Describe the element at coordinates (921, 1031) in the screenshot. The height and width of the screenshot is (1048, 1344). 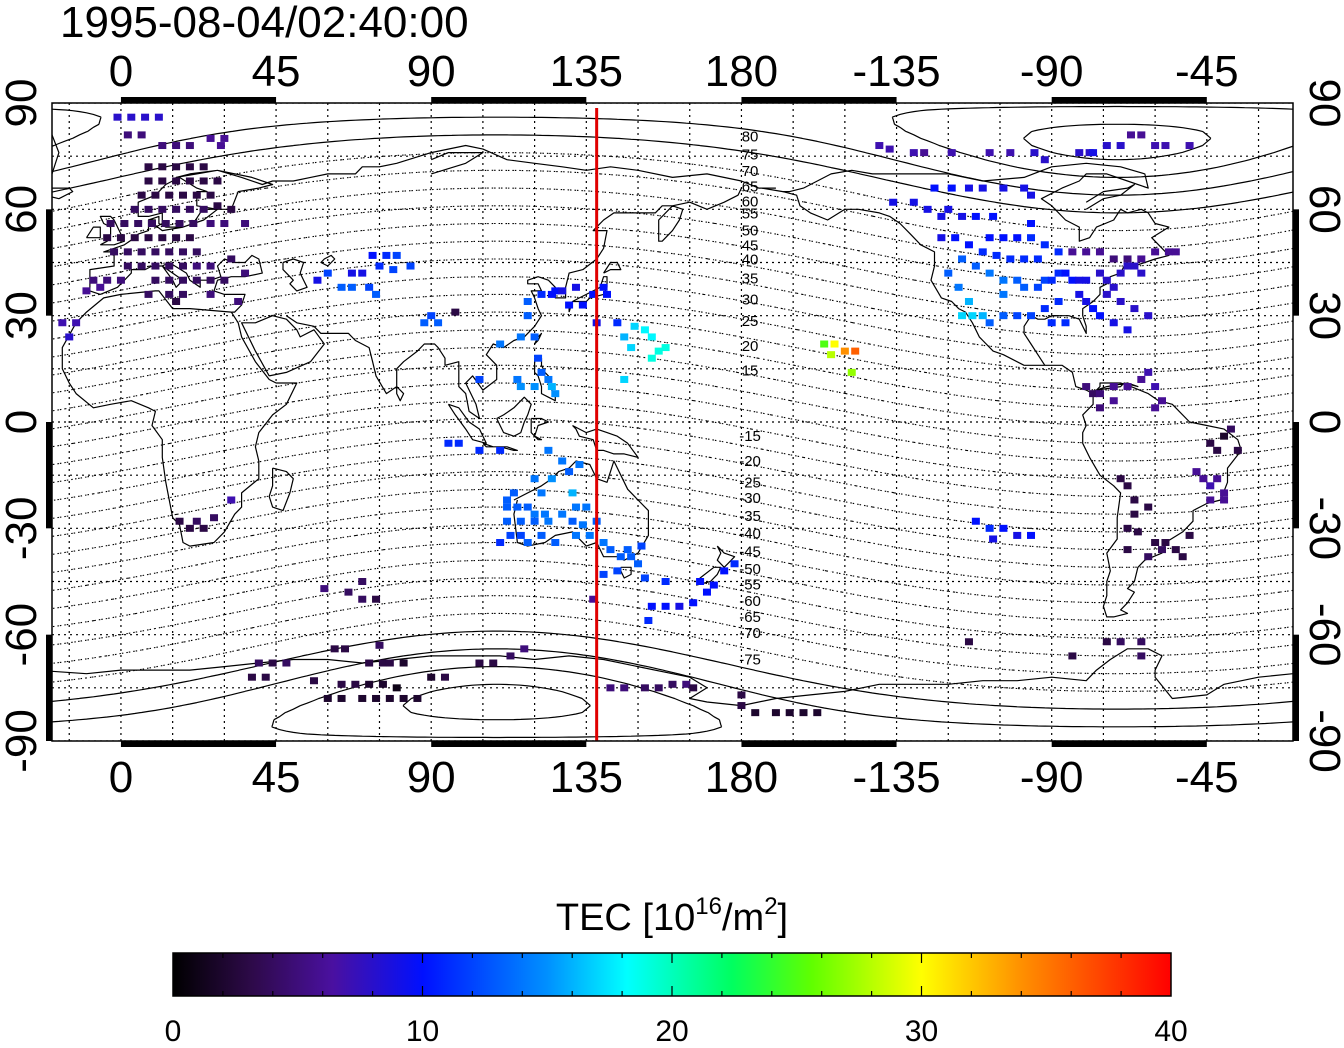
I see `colorbar-tick-label: 30` at that location.